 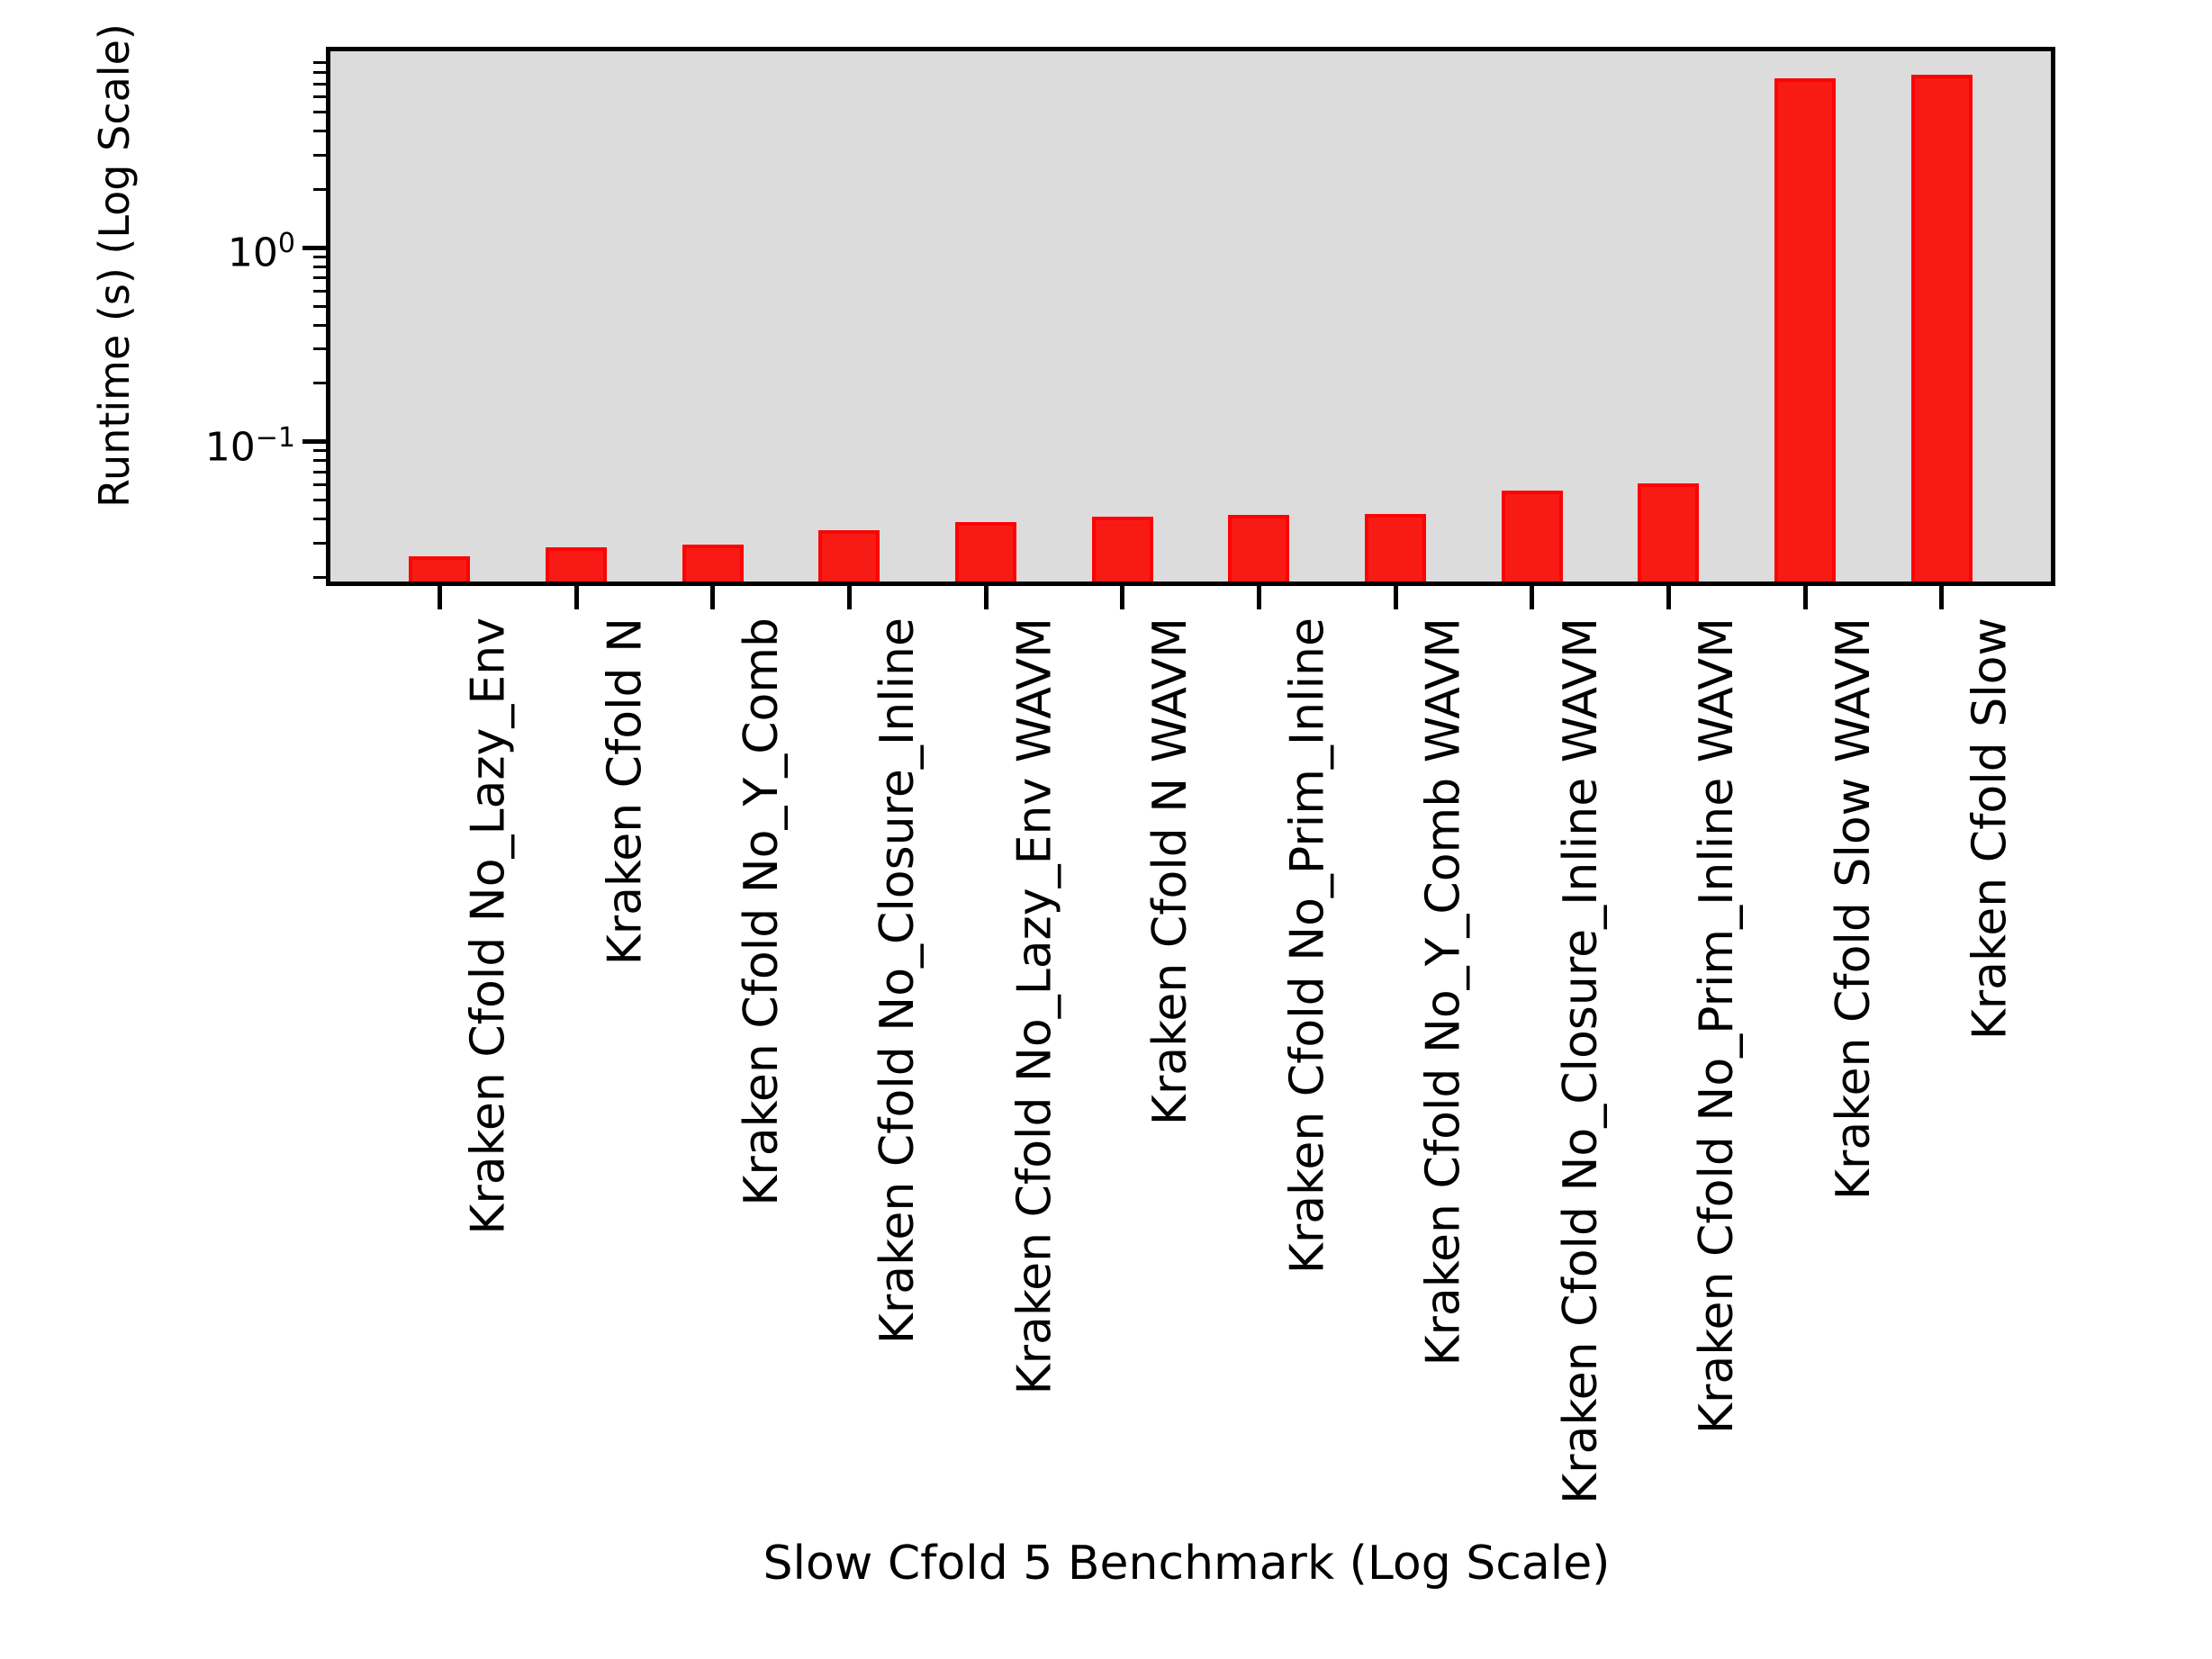 What do you see at coordinates (625, 792) in the screenshot?
I see `x-tick-label: Kraken Cfold N` at bounding box center [625, 792].